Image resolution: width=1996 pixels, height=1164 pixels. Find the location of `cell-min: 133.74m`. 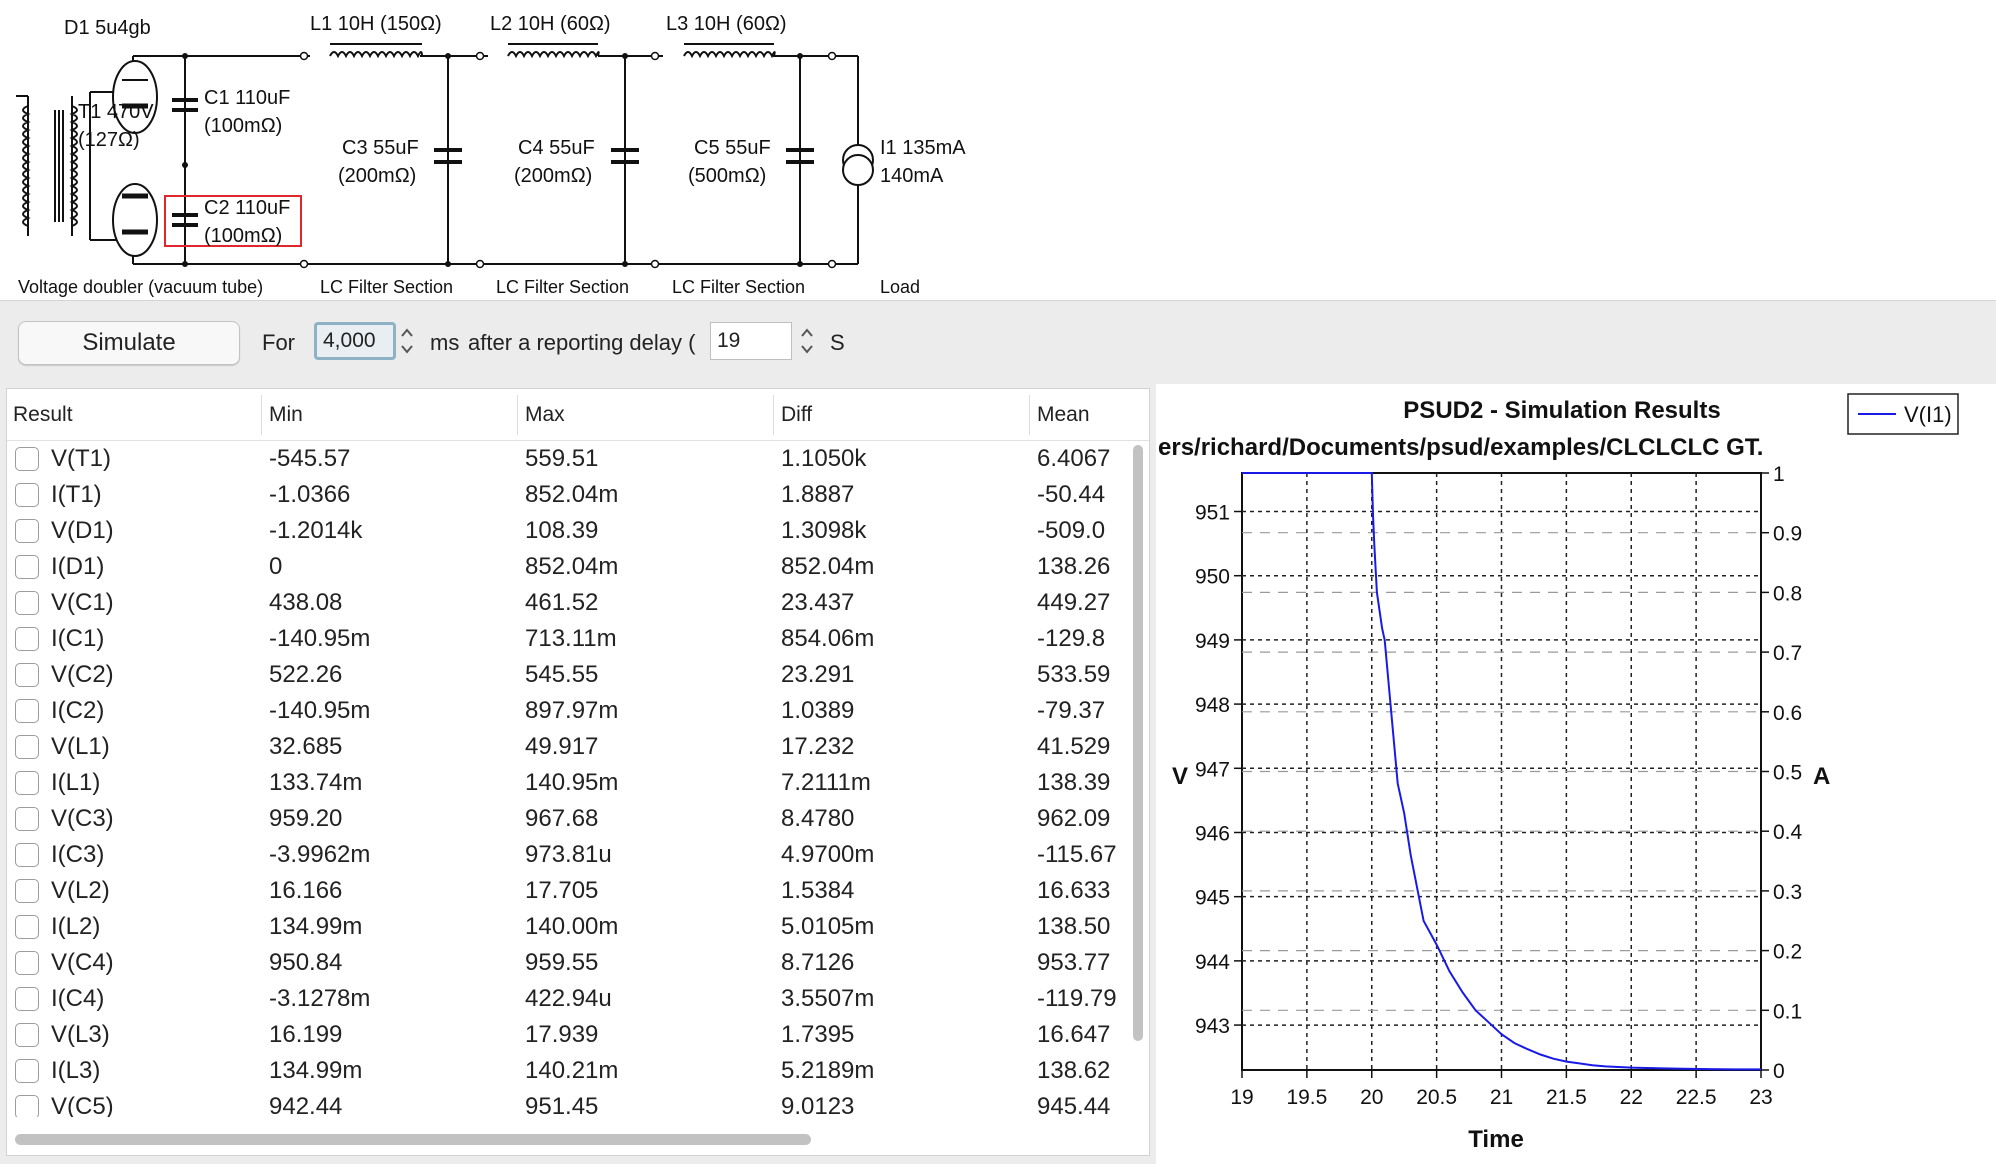

cell-min: 133.74m is located at coordinates (316, 782).